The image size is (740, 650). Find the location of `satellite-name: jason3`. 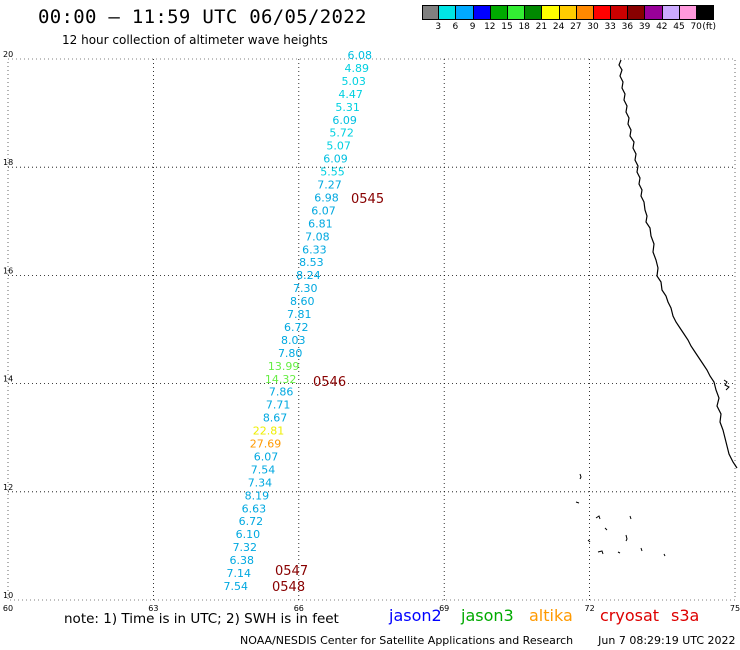

satellite-name: jason3 is located at coordinates (487, 615).